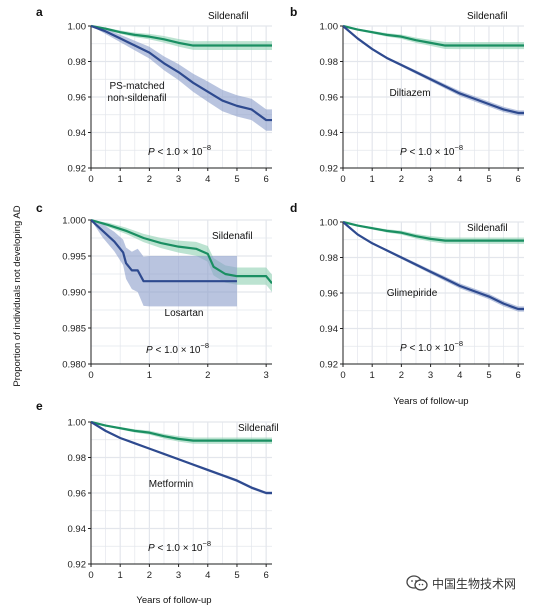  What do you see at coordinates (173, 600) in the screenshot?
I see `x-axis-label: Years of follow-up` at bounding box center [173, 600].